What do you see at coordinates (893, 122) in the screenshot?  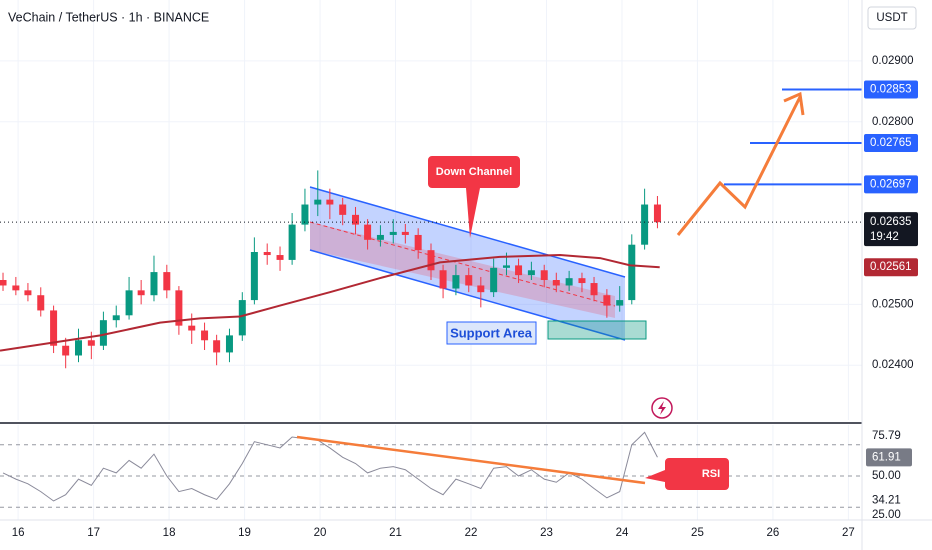 I see `y-tick-label: 0.02800` at bounding box center [893, 122].